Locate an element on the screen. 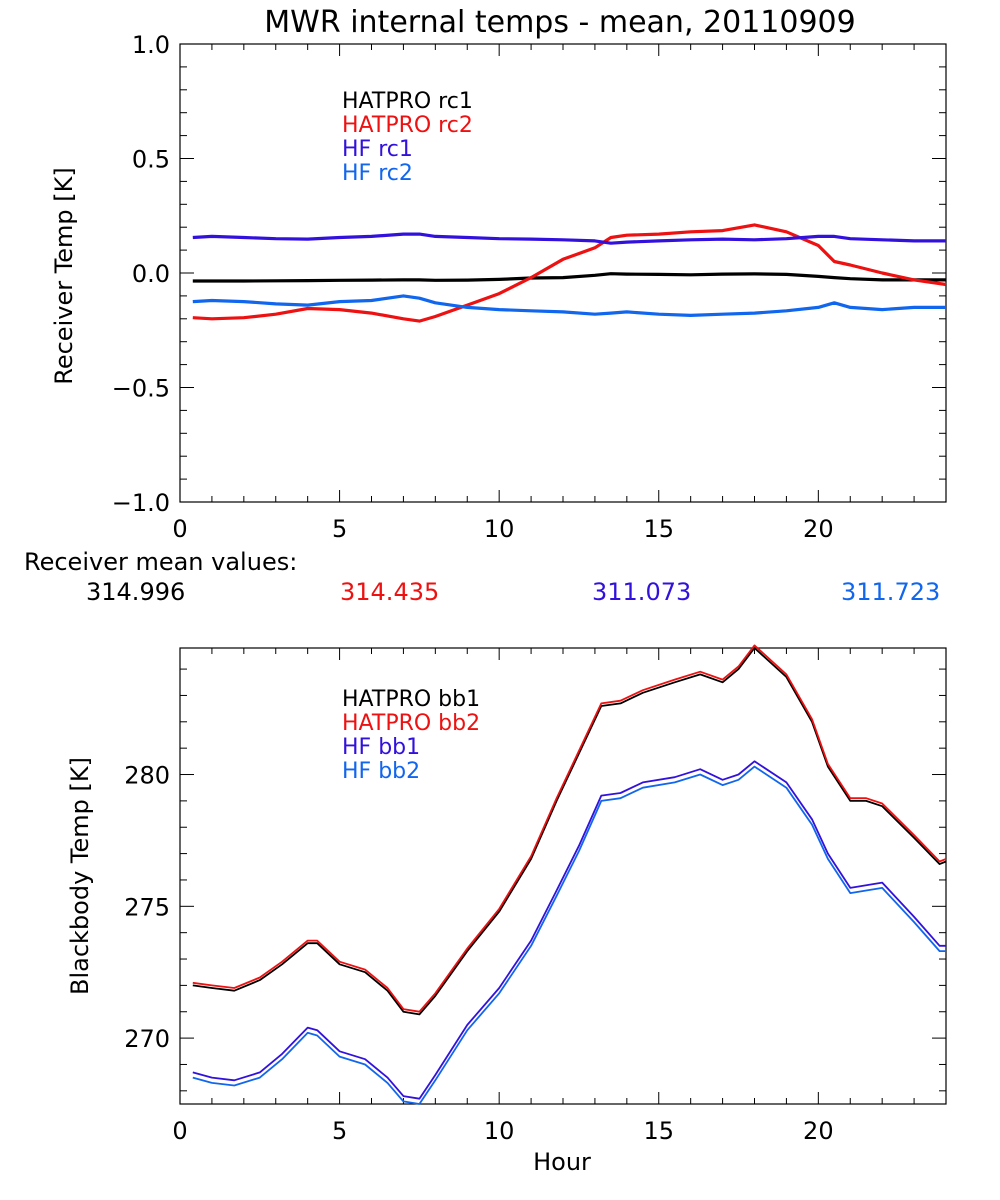 The height and width of the screenshot is (1200, 1000). receiver-x-tick-label: 20 is located at coordinates (818, 529).